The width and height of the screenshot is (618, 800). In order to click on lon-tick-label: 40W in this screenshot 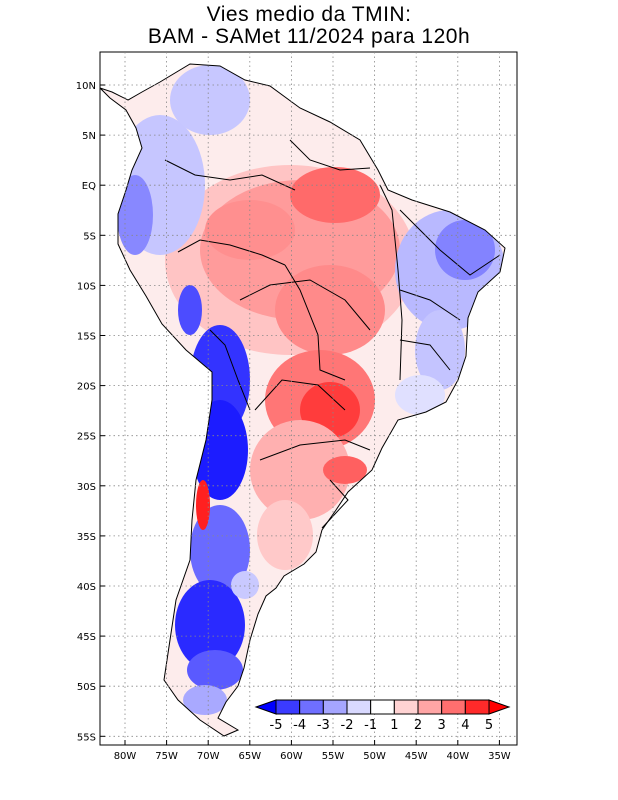, I will do `click(457, 756)`.